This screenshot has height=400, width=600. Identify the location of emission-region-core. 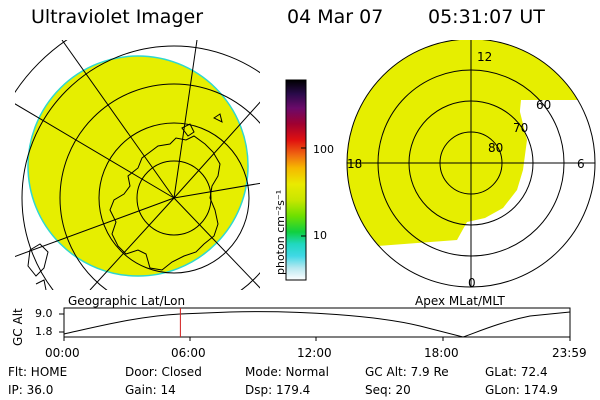
(496, 128).